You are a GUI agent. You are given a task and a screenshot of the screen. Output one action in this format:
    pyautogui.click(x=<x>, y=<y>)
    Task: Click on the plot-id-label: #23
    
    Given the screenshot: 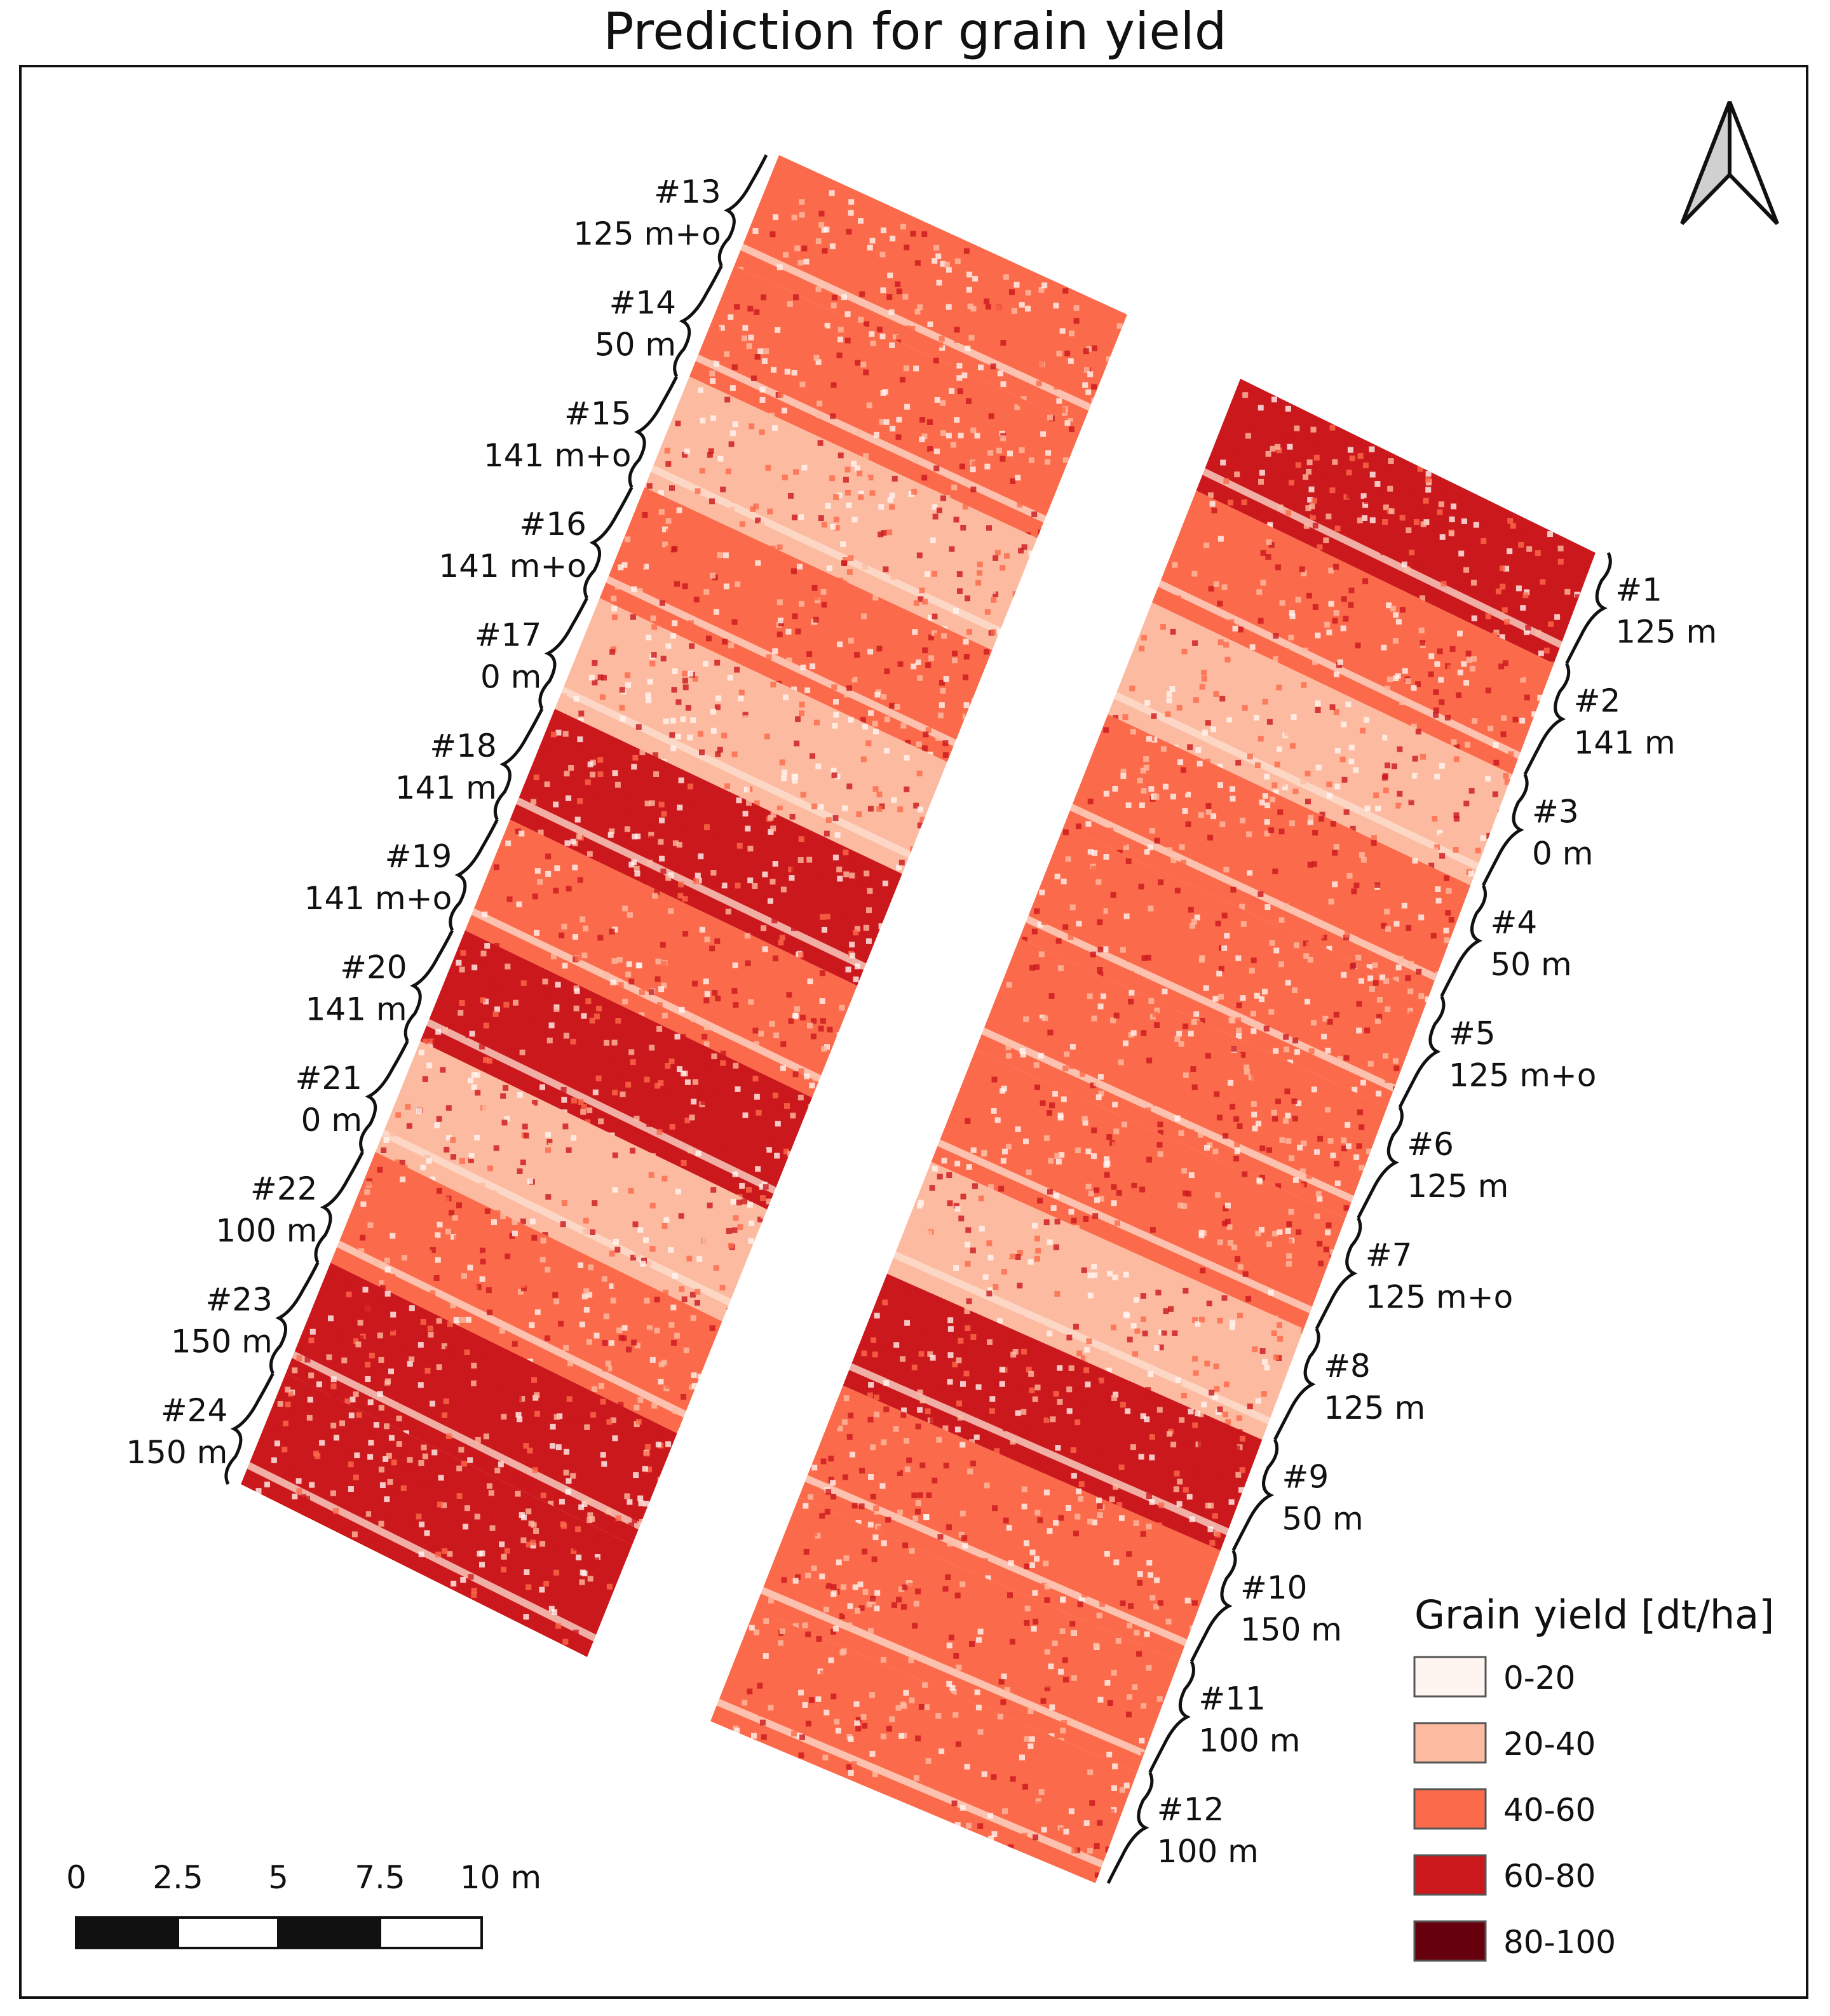 What is the action you would take?
    pyautogui.click(x=239, y=1300)
    